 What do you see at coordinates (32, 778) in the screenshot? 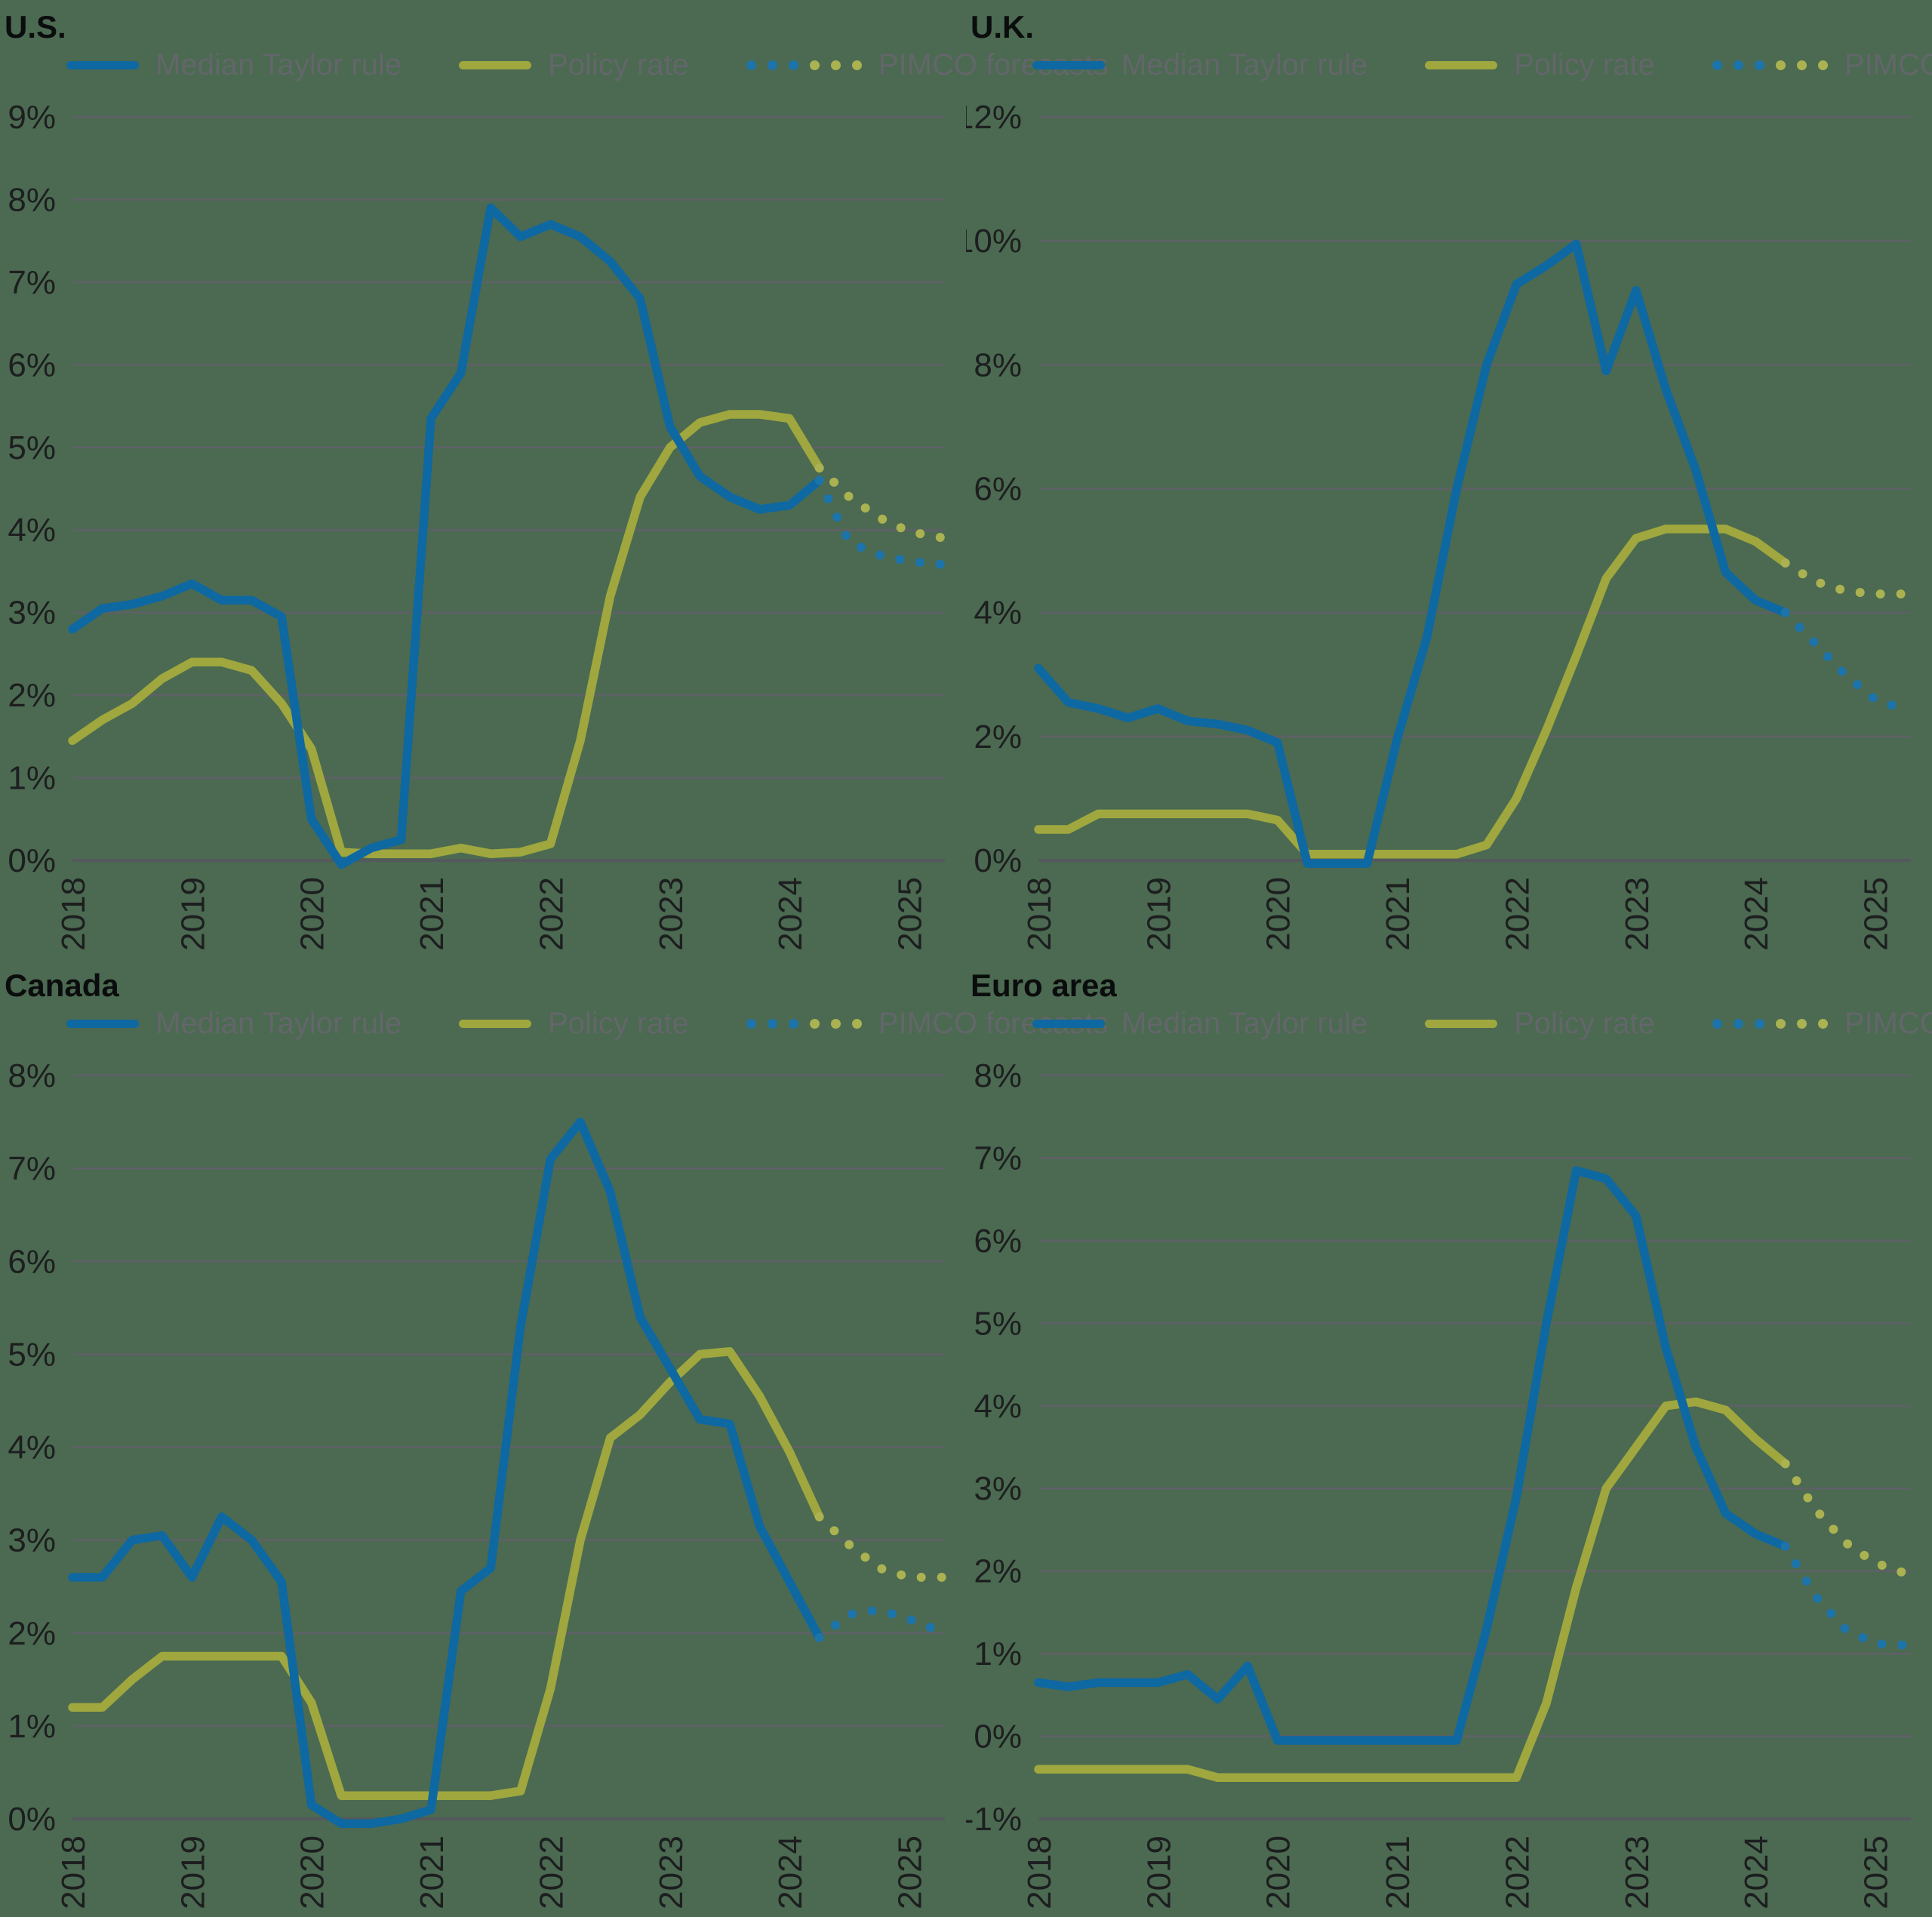
I see `us-ytick: 1%` at bounding box center [32, 778].